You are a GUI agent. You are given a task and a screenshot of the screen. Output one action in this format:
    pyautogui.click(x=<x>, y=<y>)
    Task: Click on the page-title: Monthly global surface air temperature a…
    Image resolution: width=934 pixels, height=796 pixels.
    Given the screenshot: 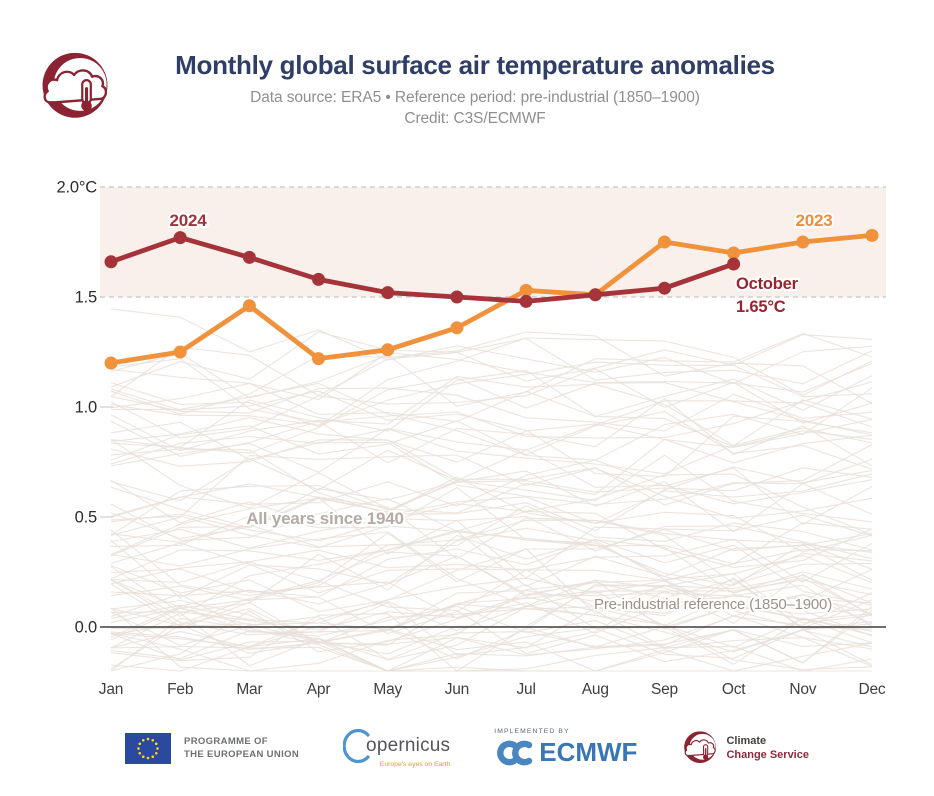 What is the action you would take?
    pyautogui.click(x=475, y=65)
    